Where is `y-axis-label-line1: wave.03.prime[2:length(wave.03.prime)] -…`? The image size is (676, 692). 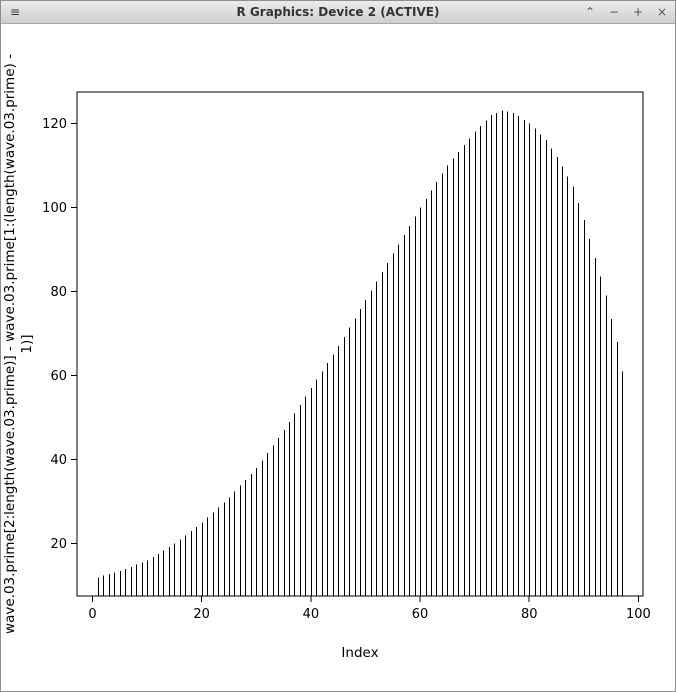 y-axis-label-line1: wave.03.prime[2:length(wave.03.prime)] -… is located at coordinates (10, 344).